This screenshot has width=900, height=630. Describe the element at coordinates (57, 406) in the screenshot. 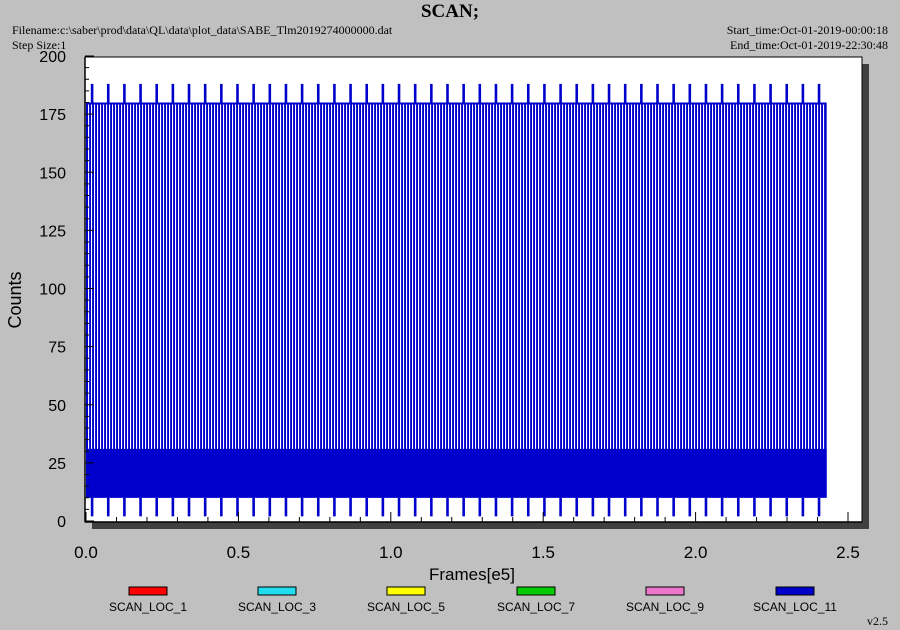

I see `y-tick-label-2: 50` at that location.